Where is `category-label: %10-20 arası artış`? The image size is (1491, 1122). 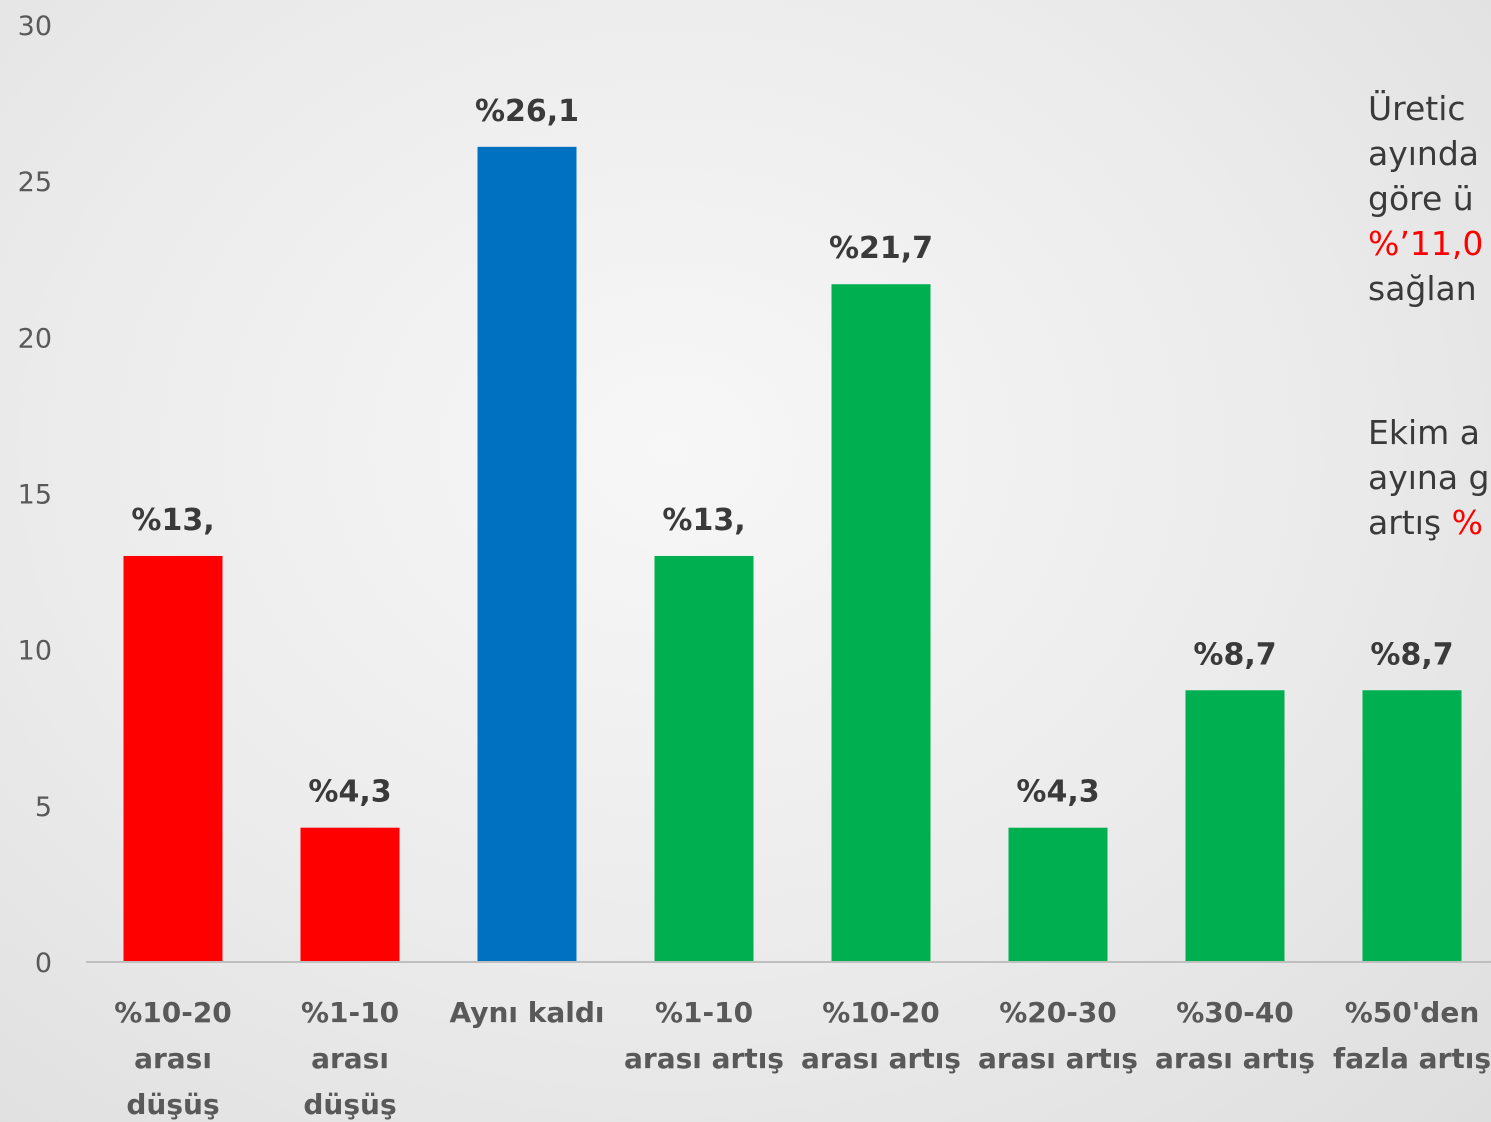 category-label: %10-20 arası artış is located at coordinates (881, 1035).